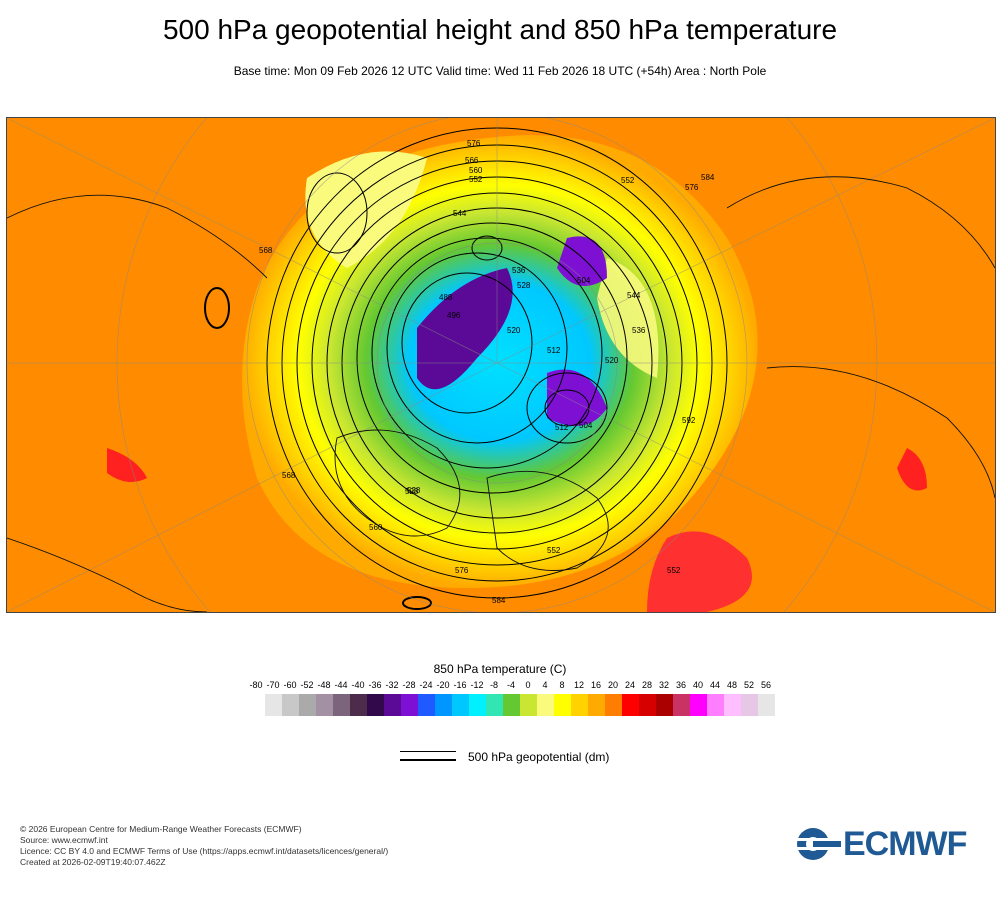 The height and width of the screenshot is (900, 1000). I want to click on colorbar-tick-label: -32, so click(392, 685).